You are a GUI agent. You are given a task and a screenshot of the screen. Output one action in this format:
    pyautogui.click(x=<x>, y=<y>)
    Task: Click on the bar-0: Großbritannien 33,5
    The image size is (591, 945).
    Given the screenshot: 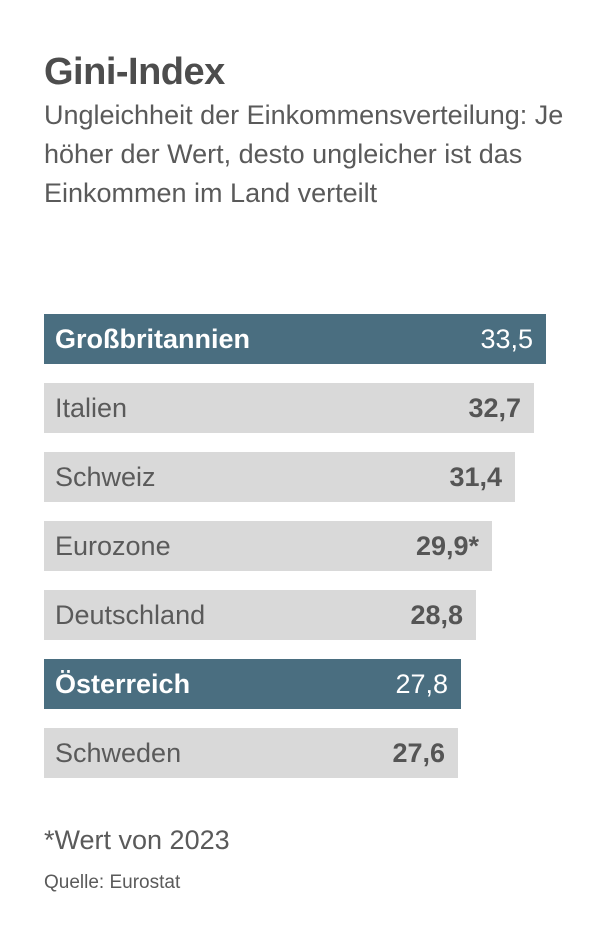 What is the action you would take?
    pyautogui.click(x=295, y=339)
    